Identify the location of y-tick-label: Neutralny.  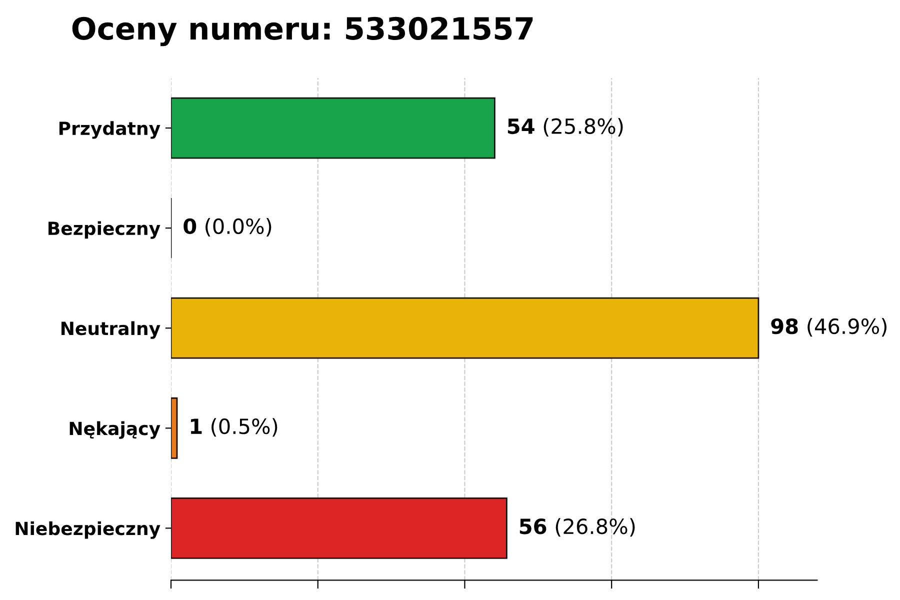
(111, 330).